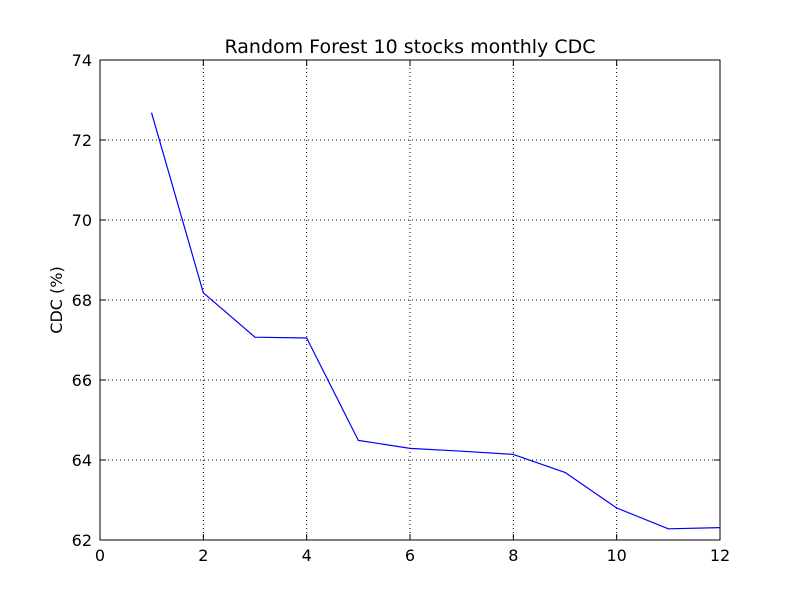 This screenshot has height=604, width=800. I want to click on x-tick-label: 4, so click(307, 555).